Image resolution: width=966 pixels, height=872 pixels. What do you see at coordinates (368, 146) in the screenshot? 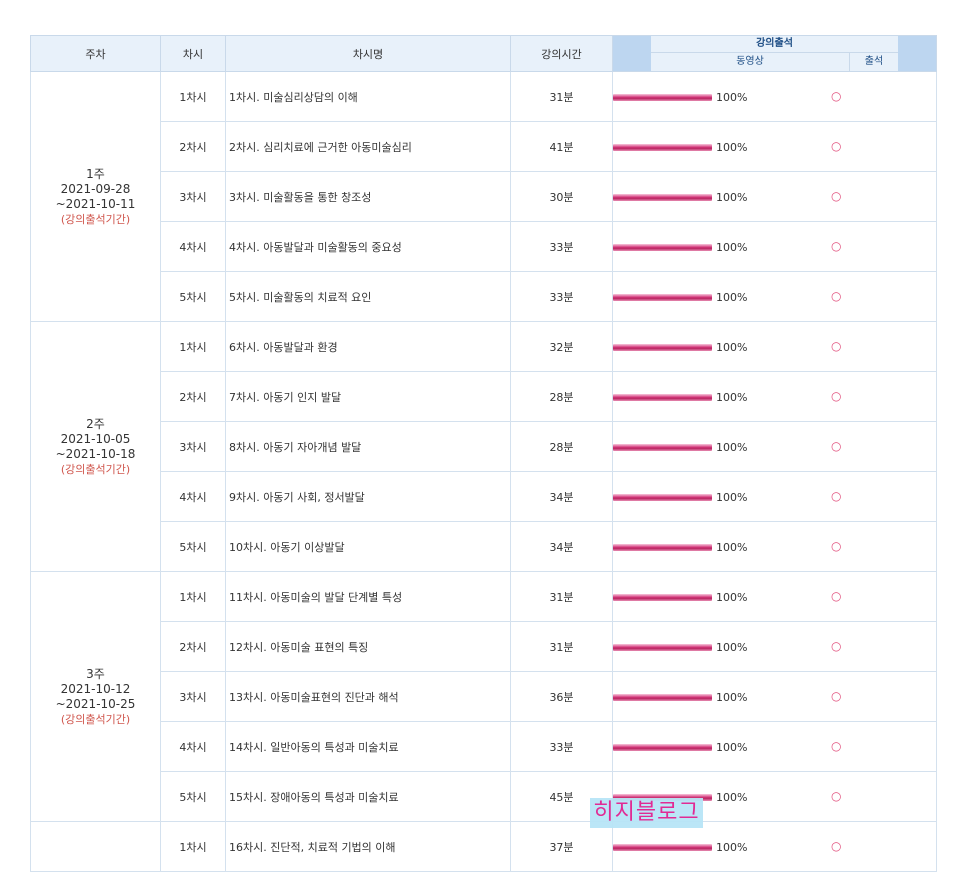
I see `session-title: 2차시. 심리치료에 근거한 아동미술심리` at bounding box center [368, 146].